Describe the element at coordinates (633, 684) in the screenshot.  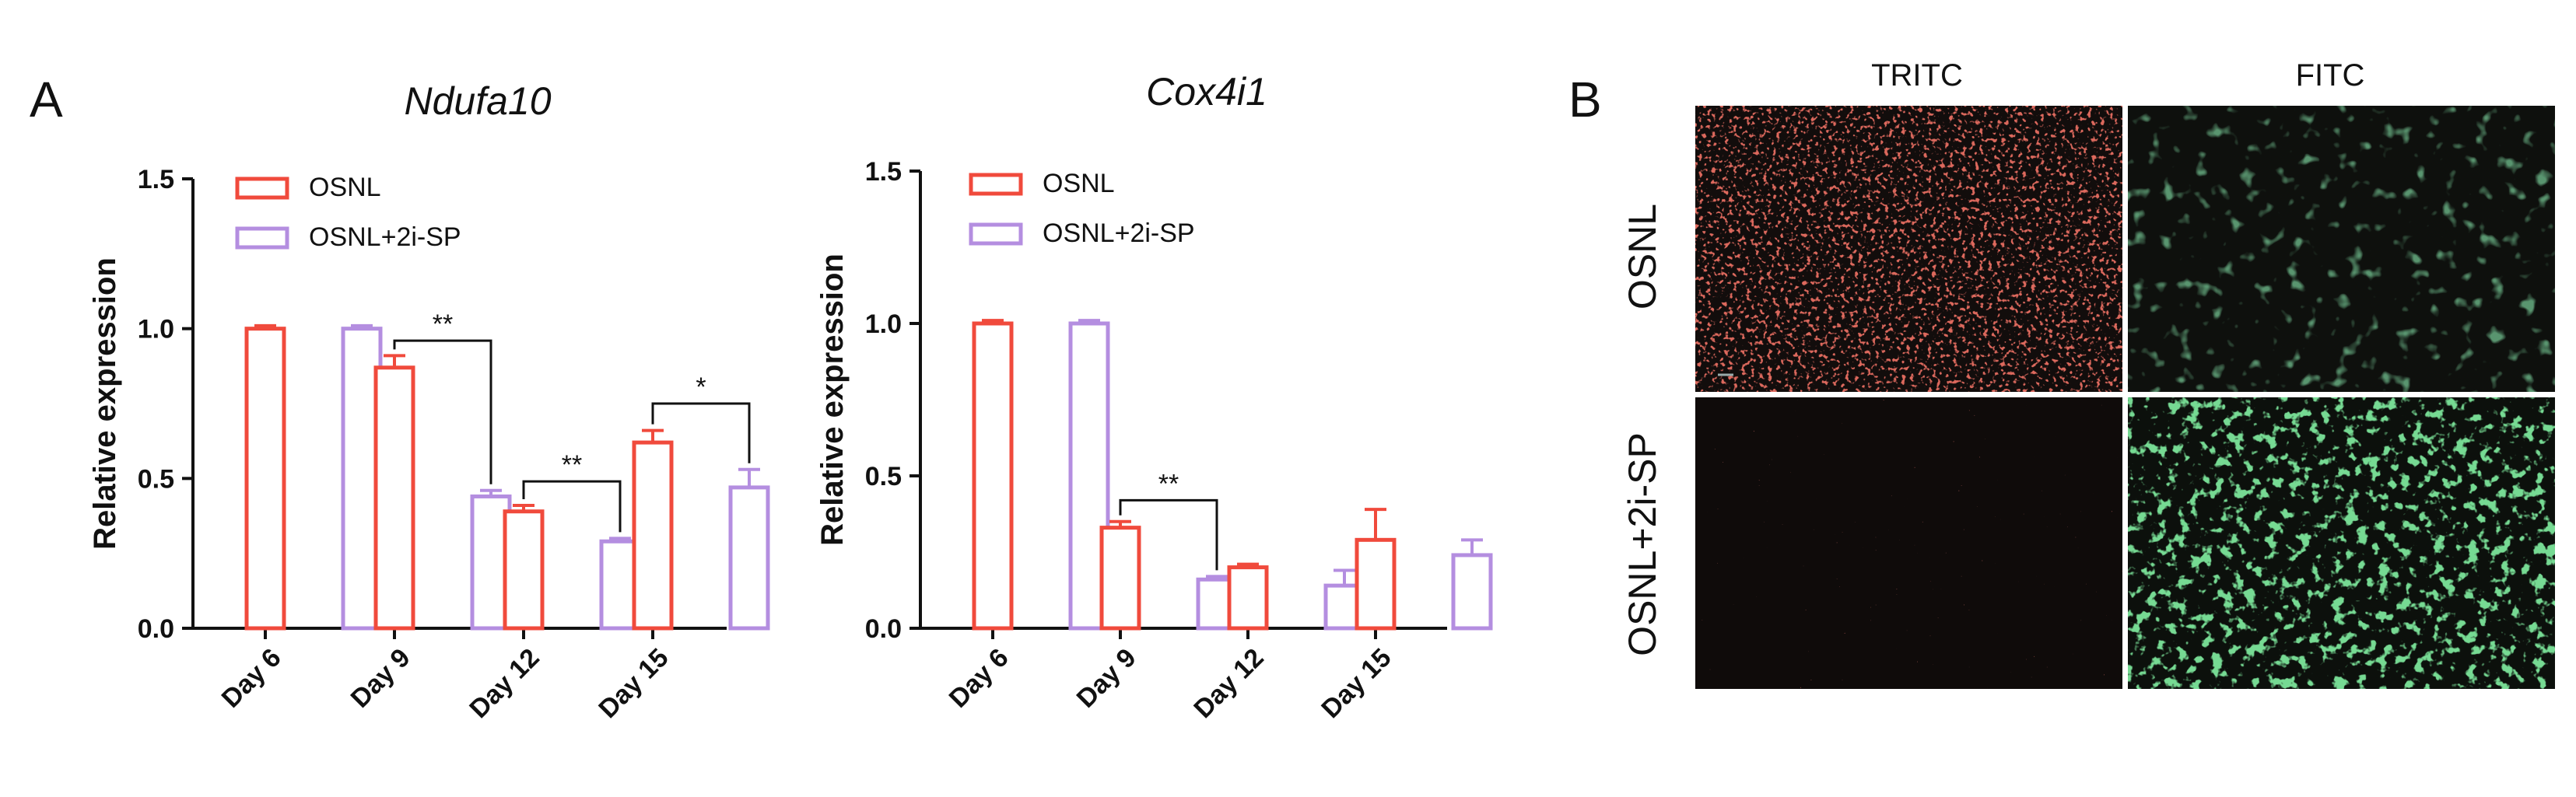
I see `chart-ndufa10-xtick-label-day-15: Day 15` at that location.